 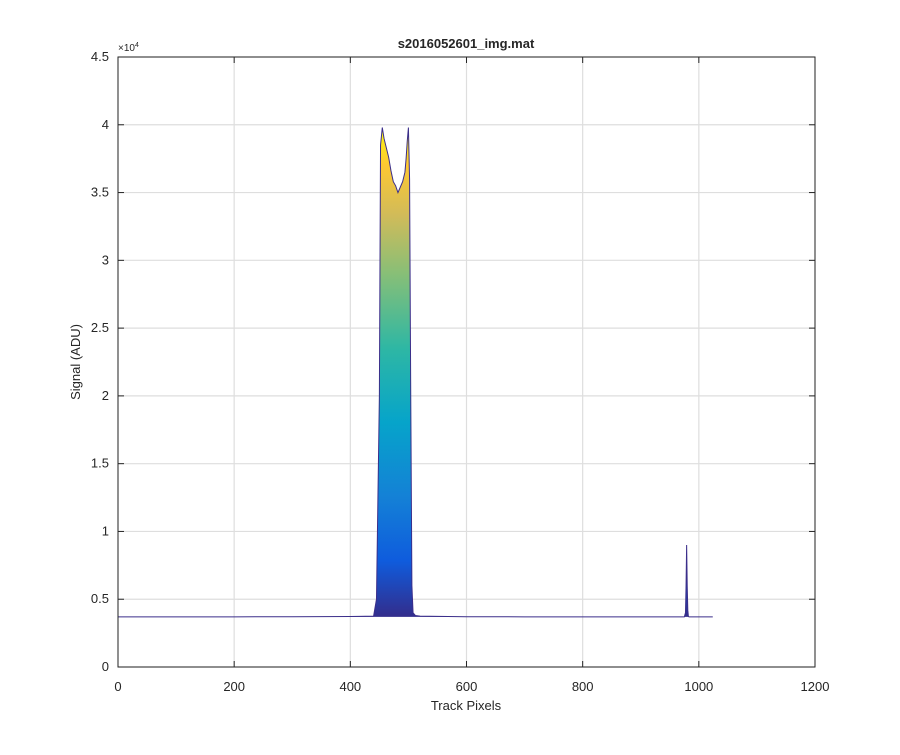 I want to click on y-tick-label: 0, so click(x=105, y=666).